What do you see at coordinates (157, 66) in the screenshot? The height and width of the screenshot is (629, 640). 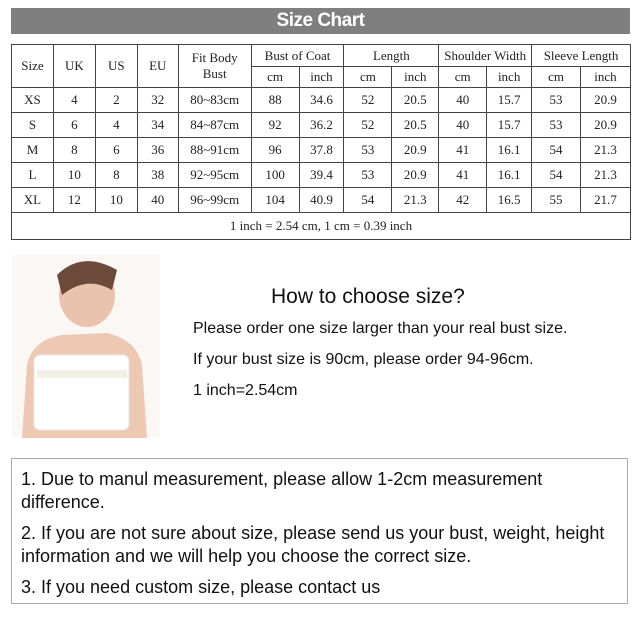 I see `header-eu: EU` at bounding box center [157, 66].